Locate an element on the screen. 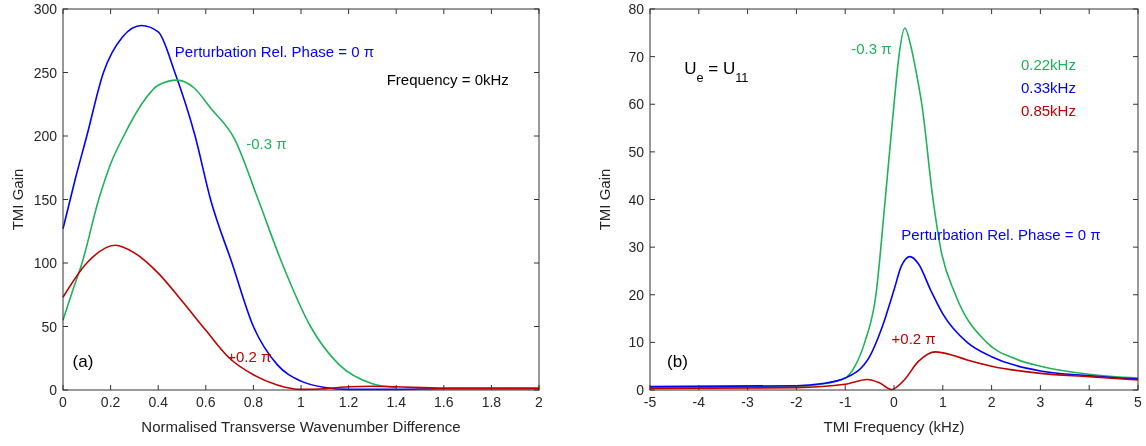 Image resolution: width=1146 pixels, height=446 pixels. series-label: Perturbation Rel. Phase = 0 π is located at coordinates (274, 52).